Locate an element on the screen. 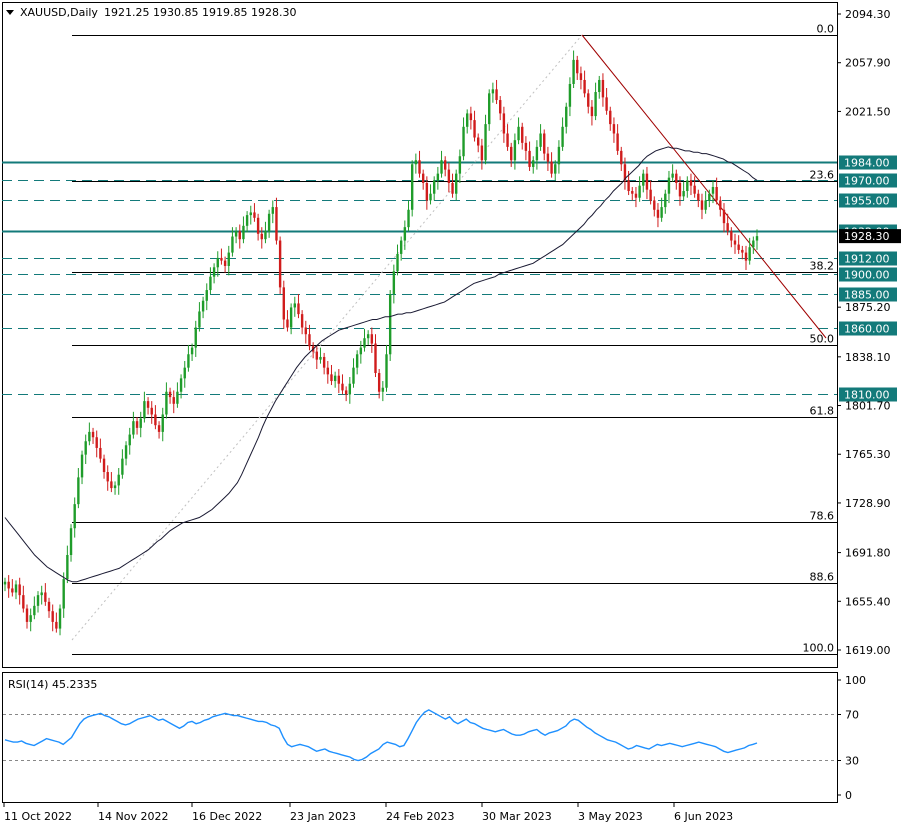  price-tick-label: 1801.70 is located at coordinates (868, 406).